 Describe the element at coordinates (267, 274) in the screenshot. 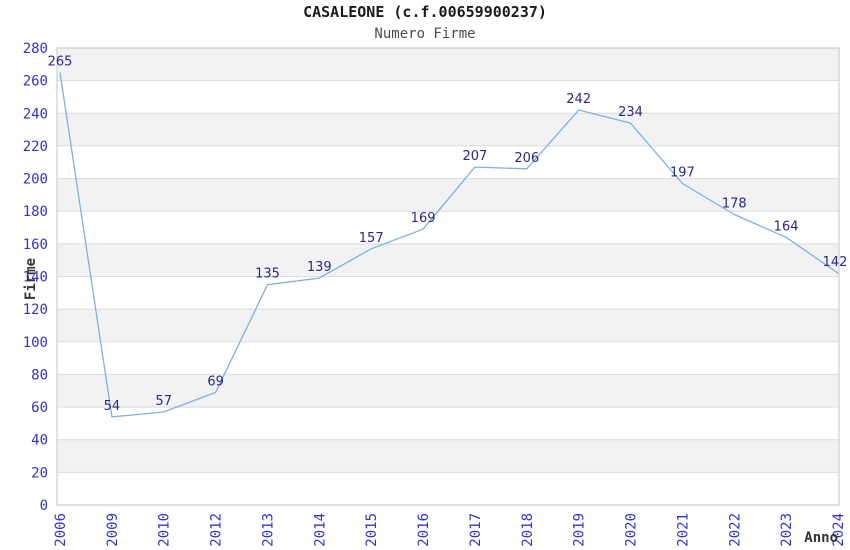

I see `data-label: 135` at that location.